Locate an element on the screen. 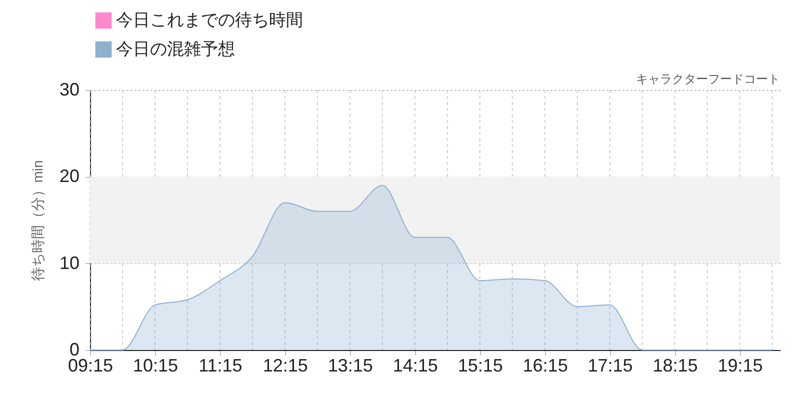 Image resolution: width=800 pixels, height=400 pixels. x-tick-label: 11:15 is located at coordinates (220, 366).